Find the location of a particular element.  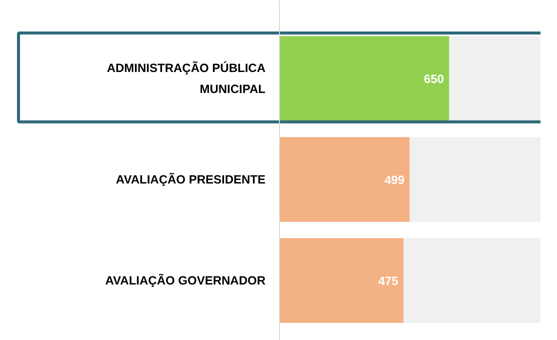

y-tick-label: AVALIAÇÃO GOVERNADOR is located at coordinates (185, 281).